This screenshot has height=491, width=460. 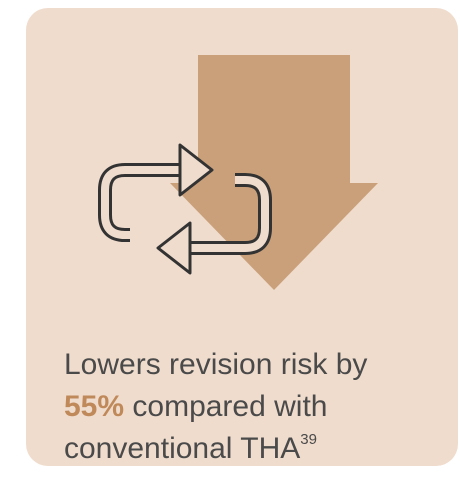 What do you see at coordinates (308, 439) in the screenshot?
I see `footnote: 39` at bounding box center [308, 439].